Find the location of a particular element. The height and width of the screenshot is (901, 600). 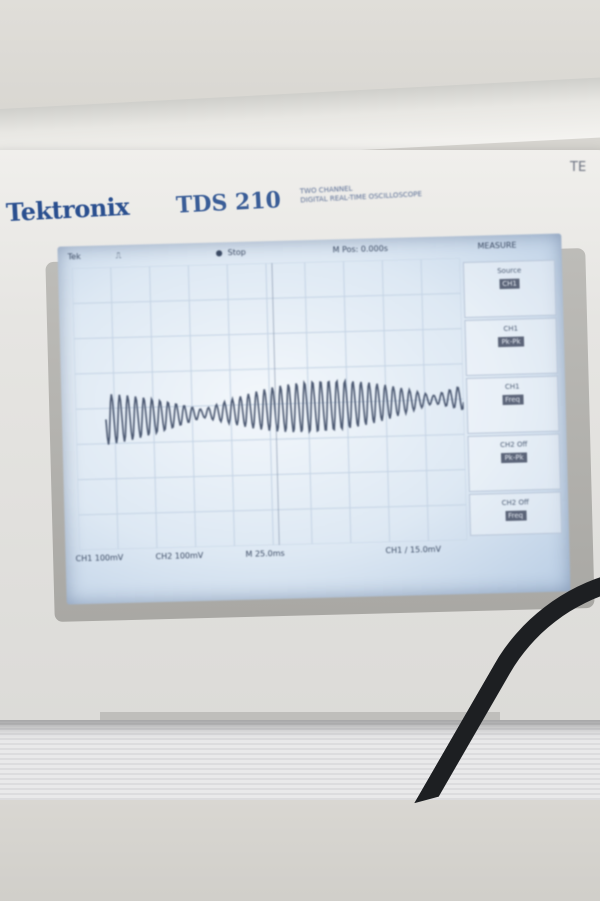

menu-item-source: Source CH1 is located at coordinates (509, 289).